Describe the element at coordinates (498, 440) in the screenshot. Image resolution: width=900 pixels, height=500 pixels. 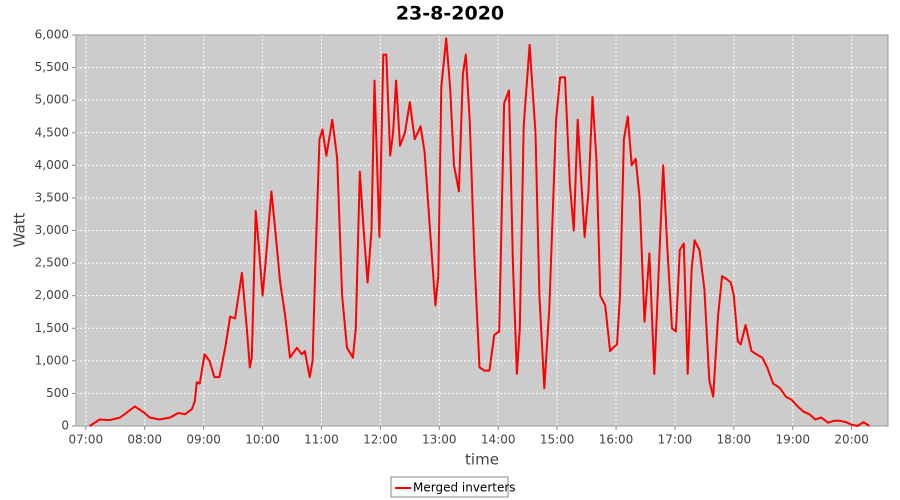
I see `x-tick-label: 14:00` at that location.